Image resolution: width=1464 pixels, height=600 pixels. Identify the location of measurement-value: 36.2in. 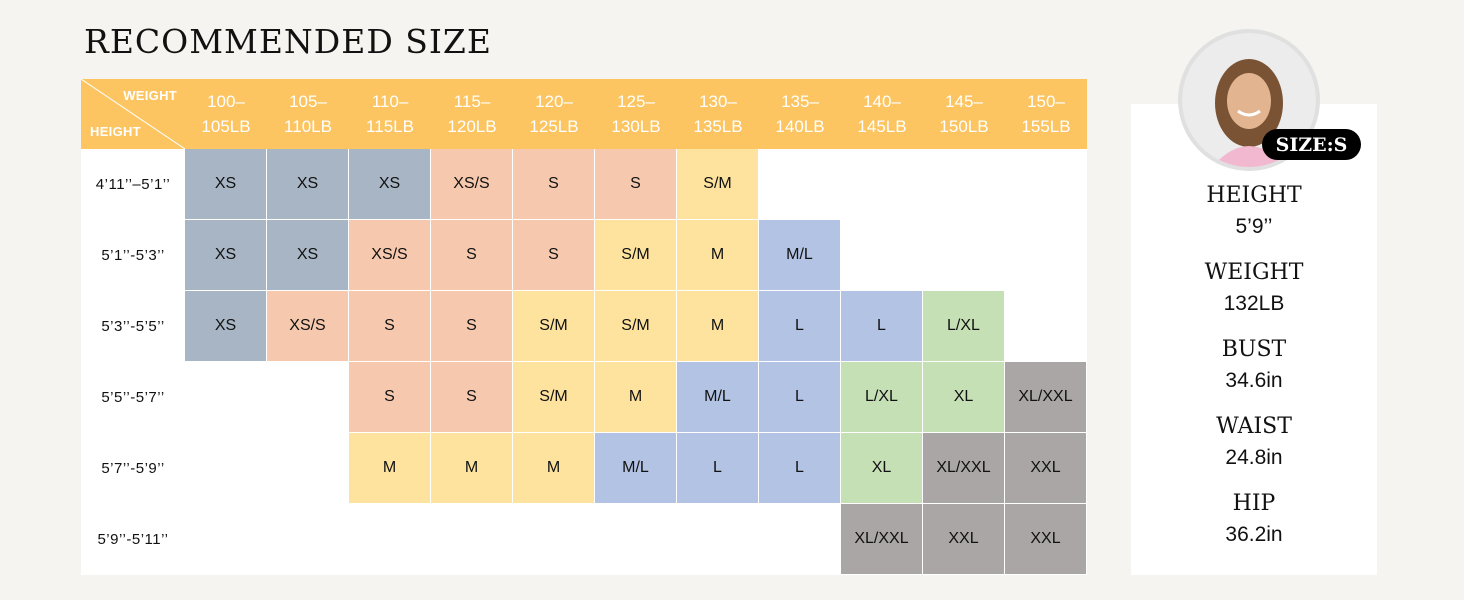
(1254, 534).